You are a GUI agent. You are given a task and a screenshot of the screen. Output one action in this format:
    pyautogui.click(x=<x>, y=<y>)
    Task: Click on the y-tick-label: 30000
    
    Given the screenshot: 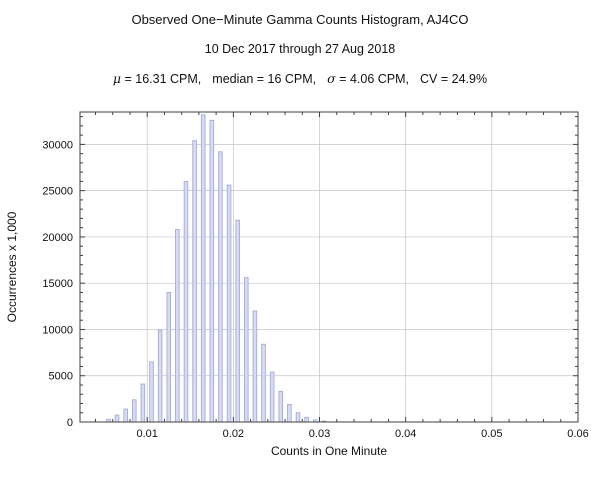 What is the action you would take?
    pyautogui.click(x=57, y=145)
    